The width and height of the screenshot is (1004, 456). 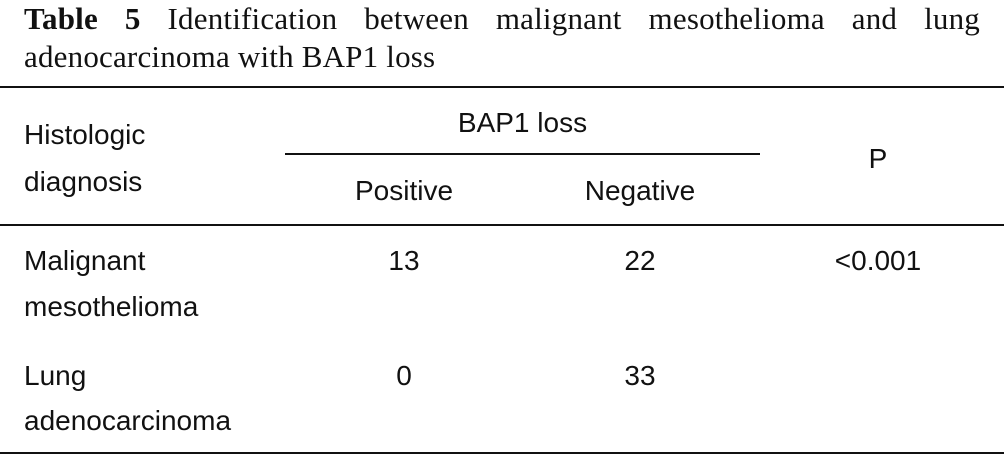 I want to click on row2-diagnosis-line1: Lung, so click(x=55, y=375).